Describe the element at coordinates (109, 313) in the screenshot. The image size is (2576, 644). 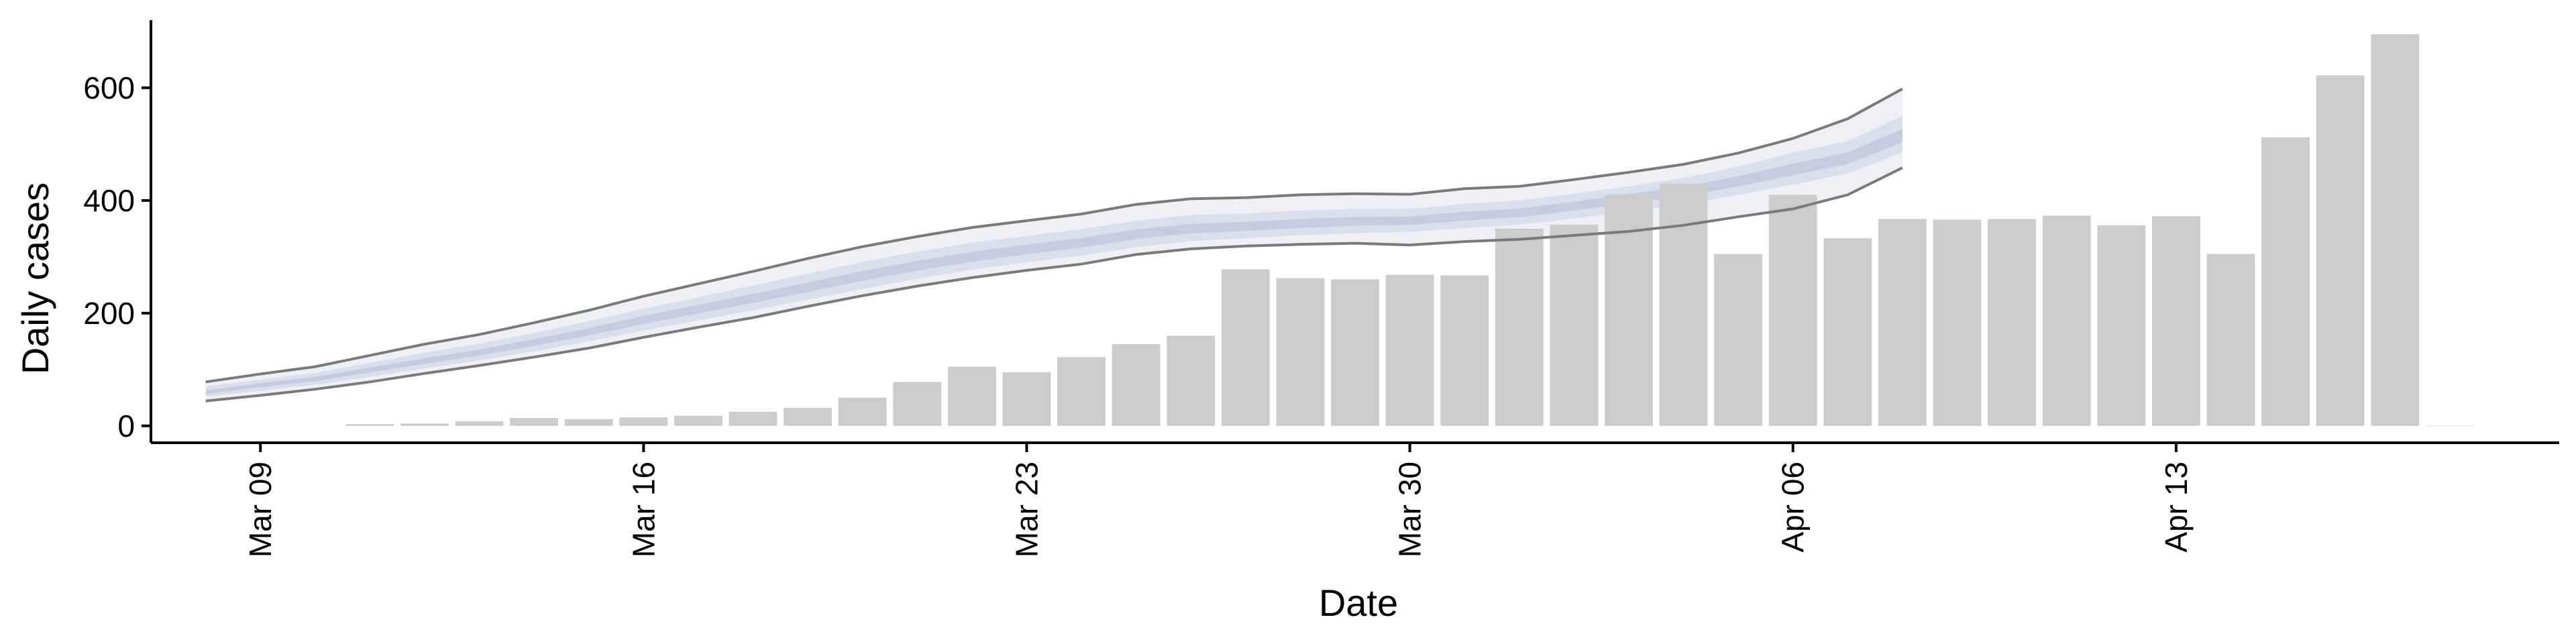
I see `y-tick-label: 200` at that location.